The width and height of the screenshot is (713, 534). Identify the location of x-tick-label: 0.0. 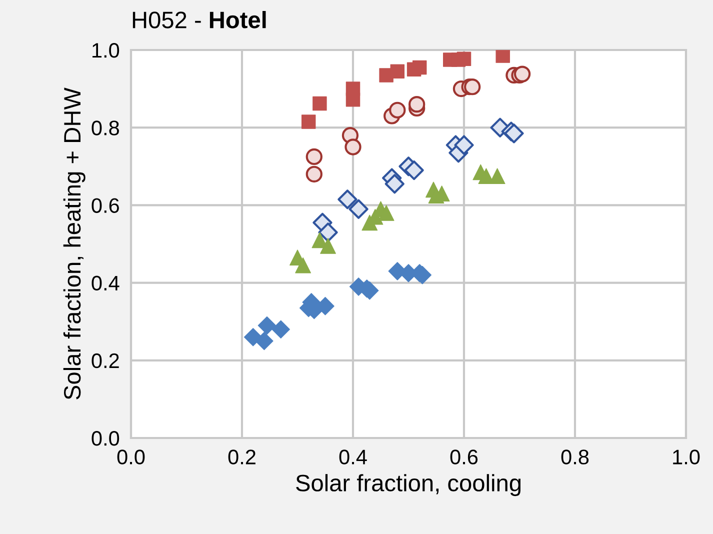
(131, 457).